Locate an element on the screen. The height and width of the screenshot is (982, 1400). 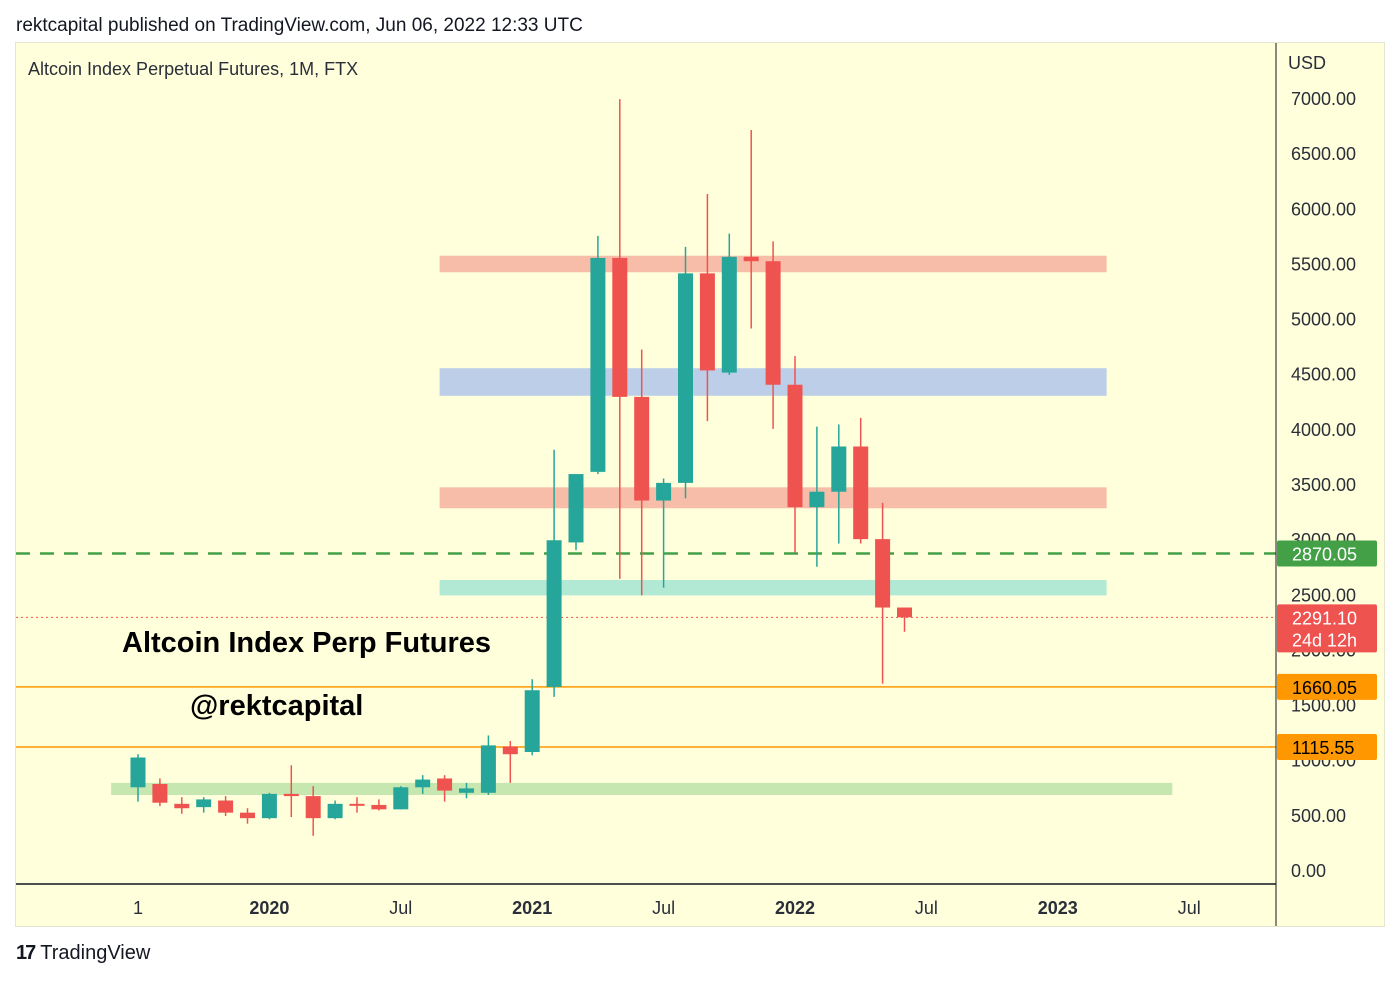
tradingview-logo: 17 TradingView is located at coordinates (83, 953).